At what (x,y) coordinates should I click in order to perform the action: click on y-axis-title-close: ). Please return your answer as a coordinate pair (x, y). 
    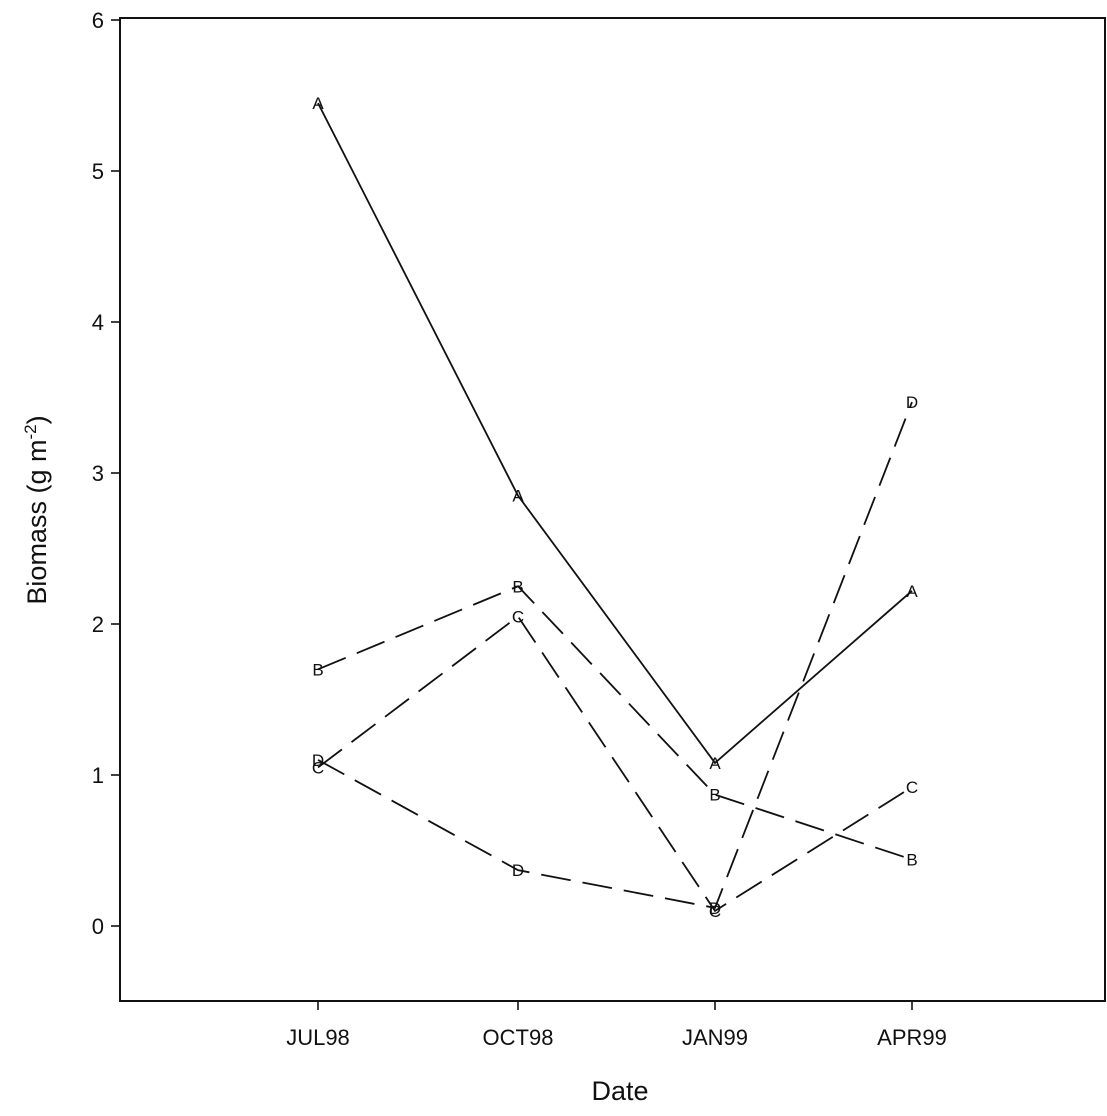
    Looking at the image, I should click on (37, 419).